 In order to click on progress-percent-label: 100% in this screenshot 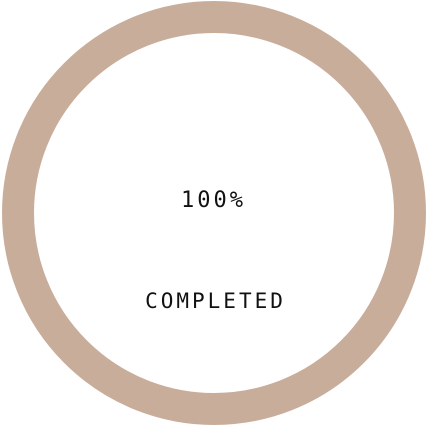, I will do `click(213, 200)`.